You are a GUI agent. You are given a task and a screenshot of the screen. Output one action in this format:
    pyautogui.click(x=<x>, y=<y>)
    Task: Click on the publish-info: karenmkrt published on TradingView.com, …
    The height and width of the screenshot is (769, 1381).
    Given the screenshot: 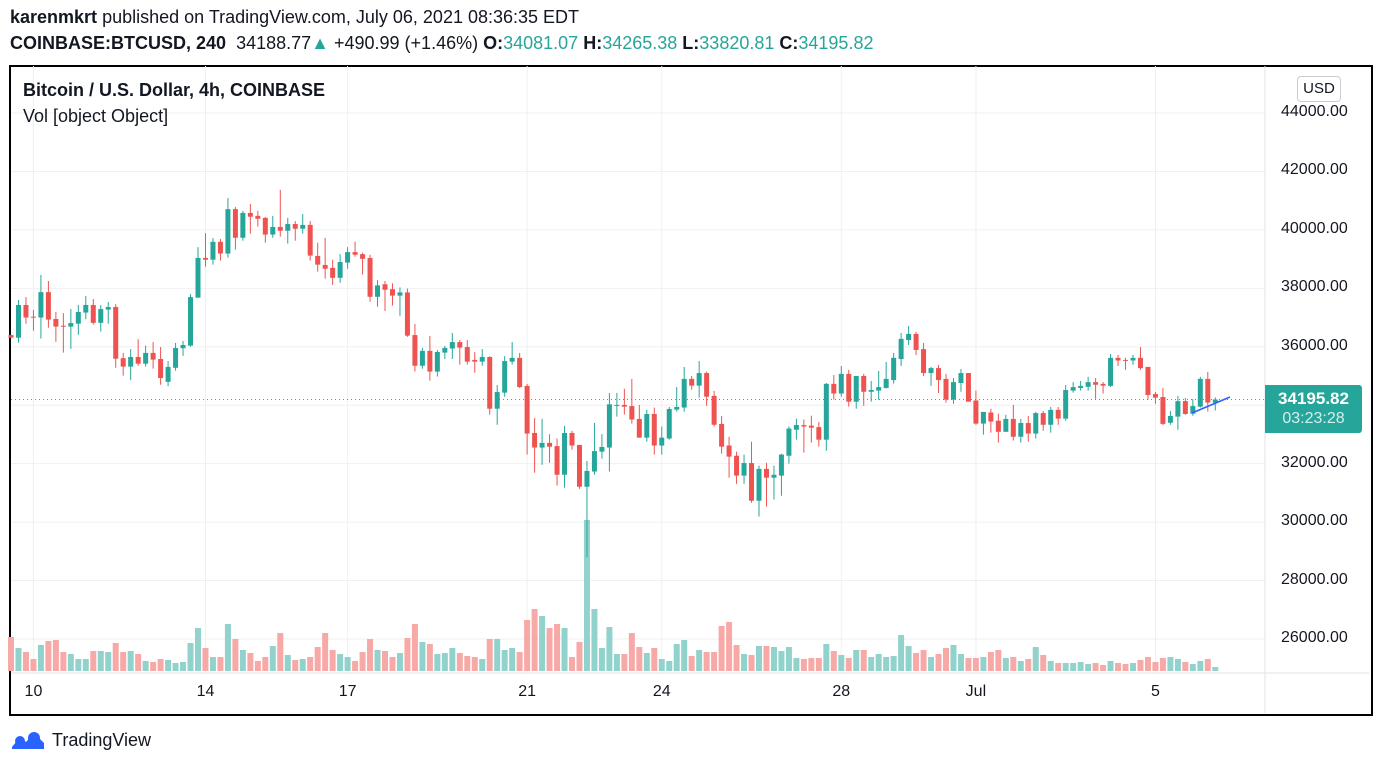 What is the action you would take?
    pyautogui.click(x=294, y=17)
    